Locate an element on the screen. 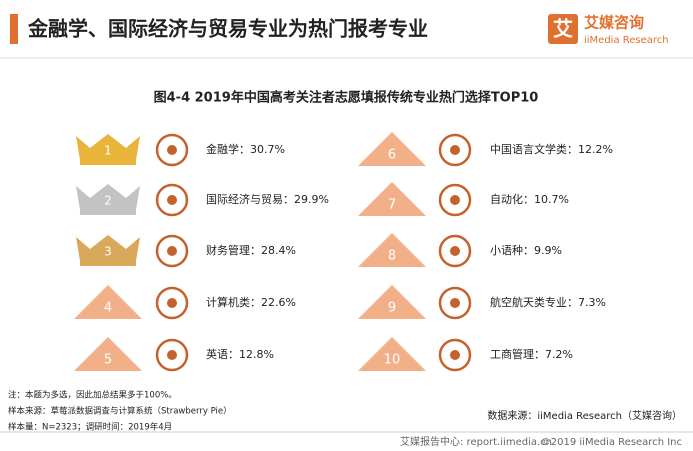 This screenshot has height=451, width=693. rank-number: 1 is located at coordinates (108, 151).